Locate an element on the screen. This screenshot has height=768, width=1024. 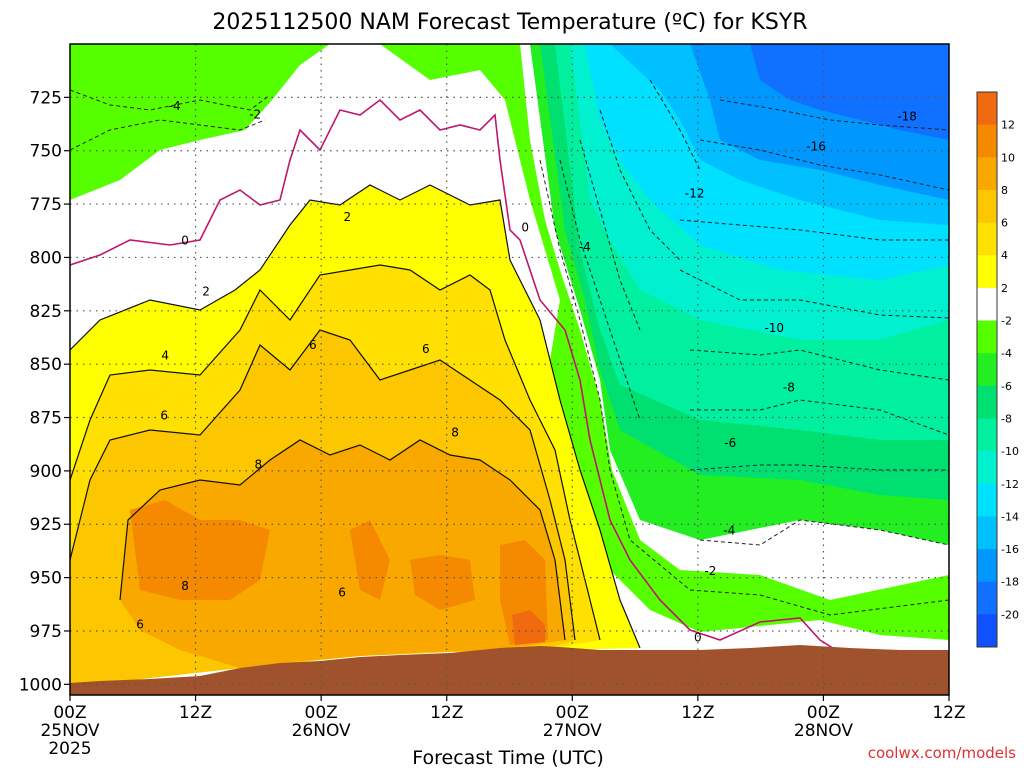
y-tick-label: 725 is located at coordinates (46, 98).